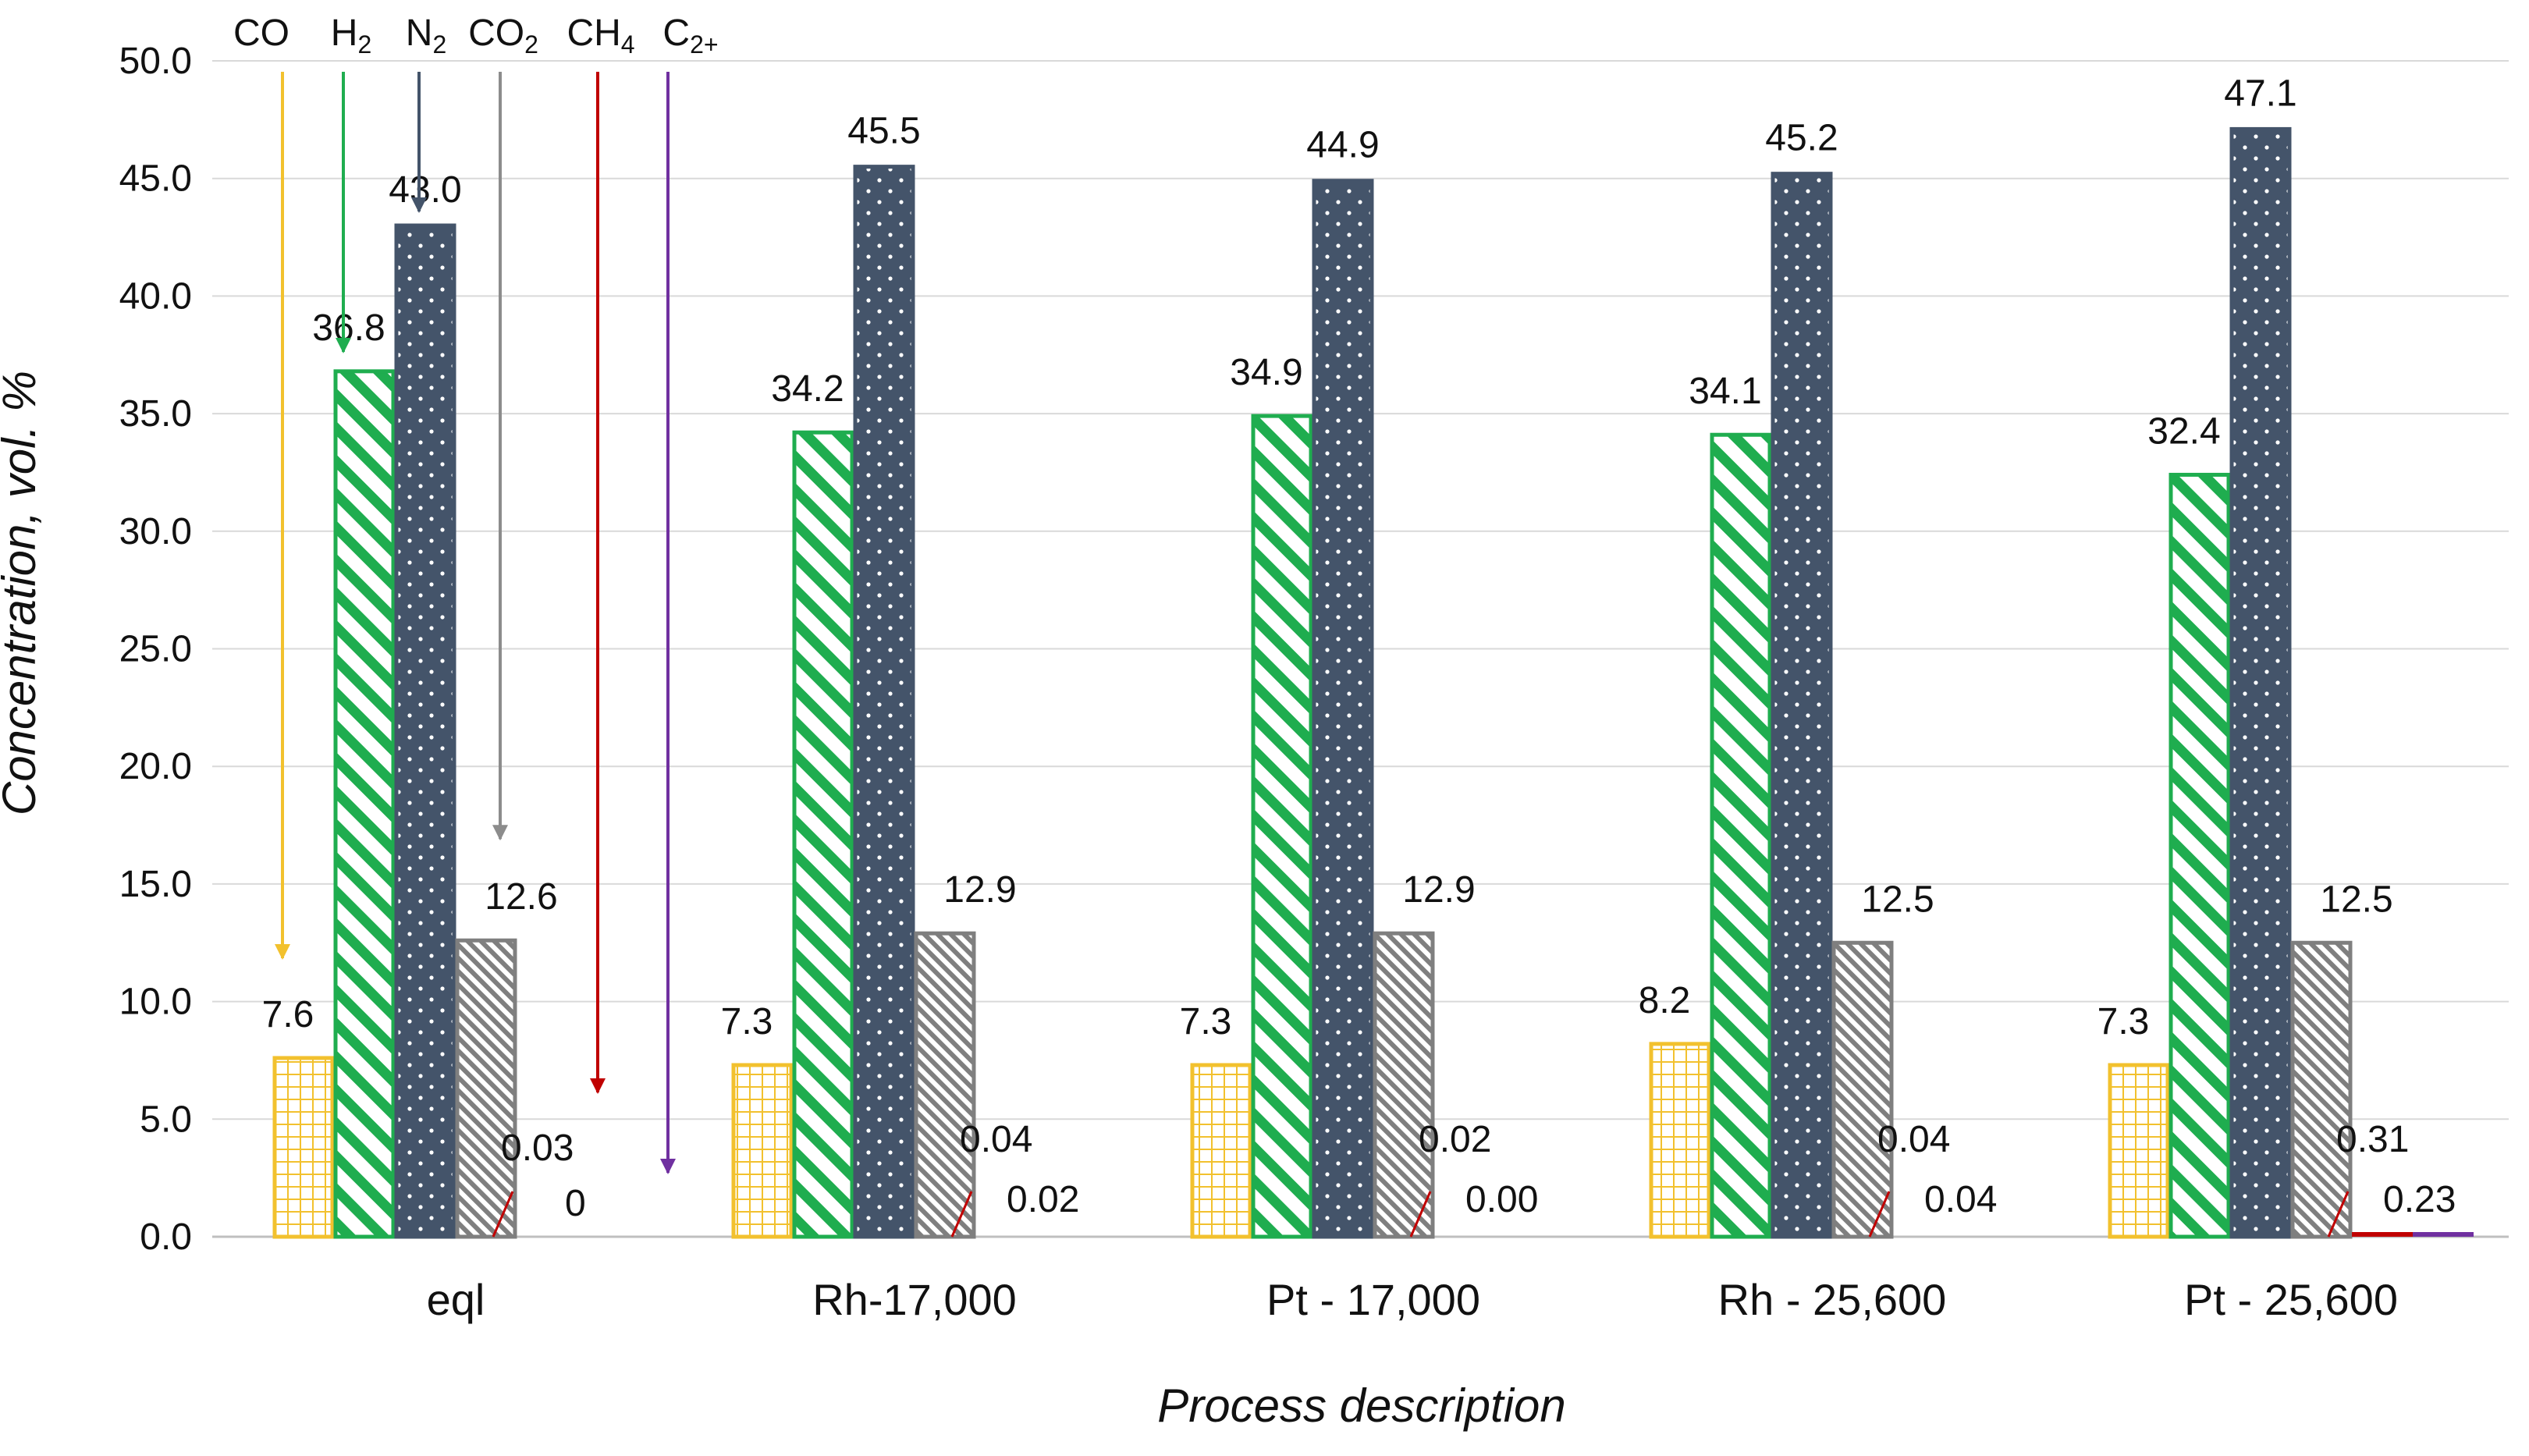  What do you see at coordinates (22, 593) in the screenshot?
I see `y-axis-title: Concentration, vol. %` at bounding box center [22, 593].